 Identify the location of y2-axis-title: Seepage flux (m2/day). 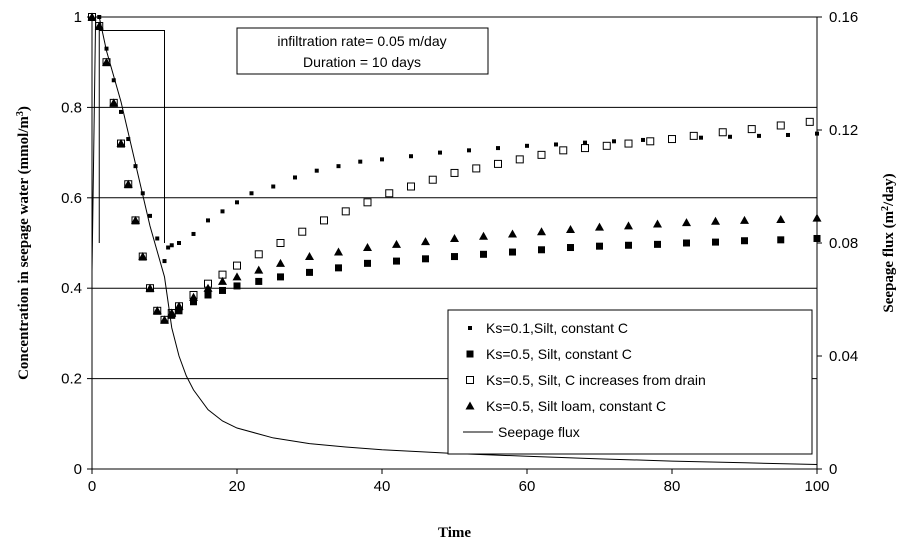
(889, 242).